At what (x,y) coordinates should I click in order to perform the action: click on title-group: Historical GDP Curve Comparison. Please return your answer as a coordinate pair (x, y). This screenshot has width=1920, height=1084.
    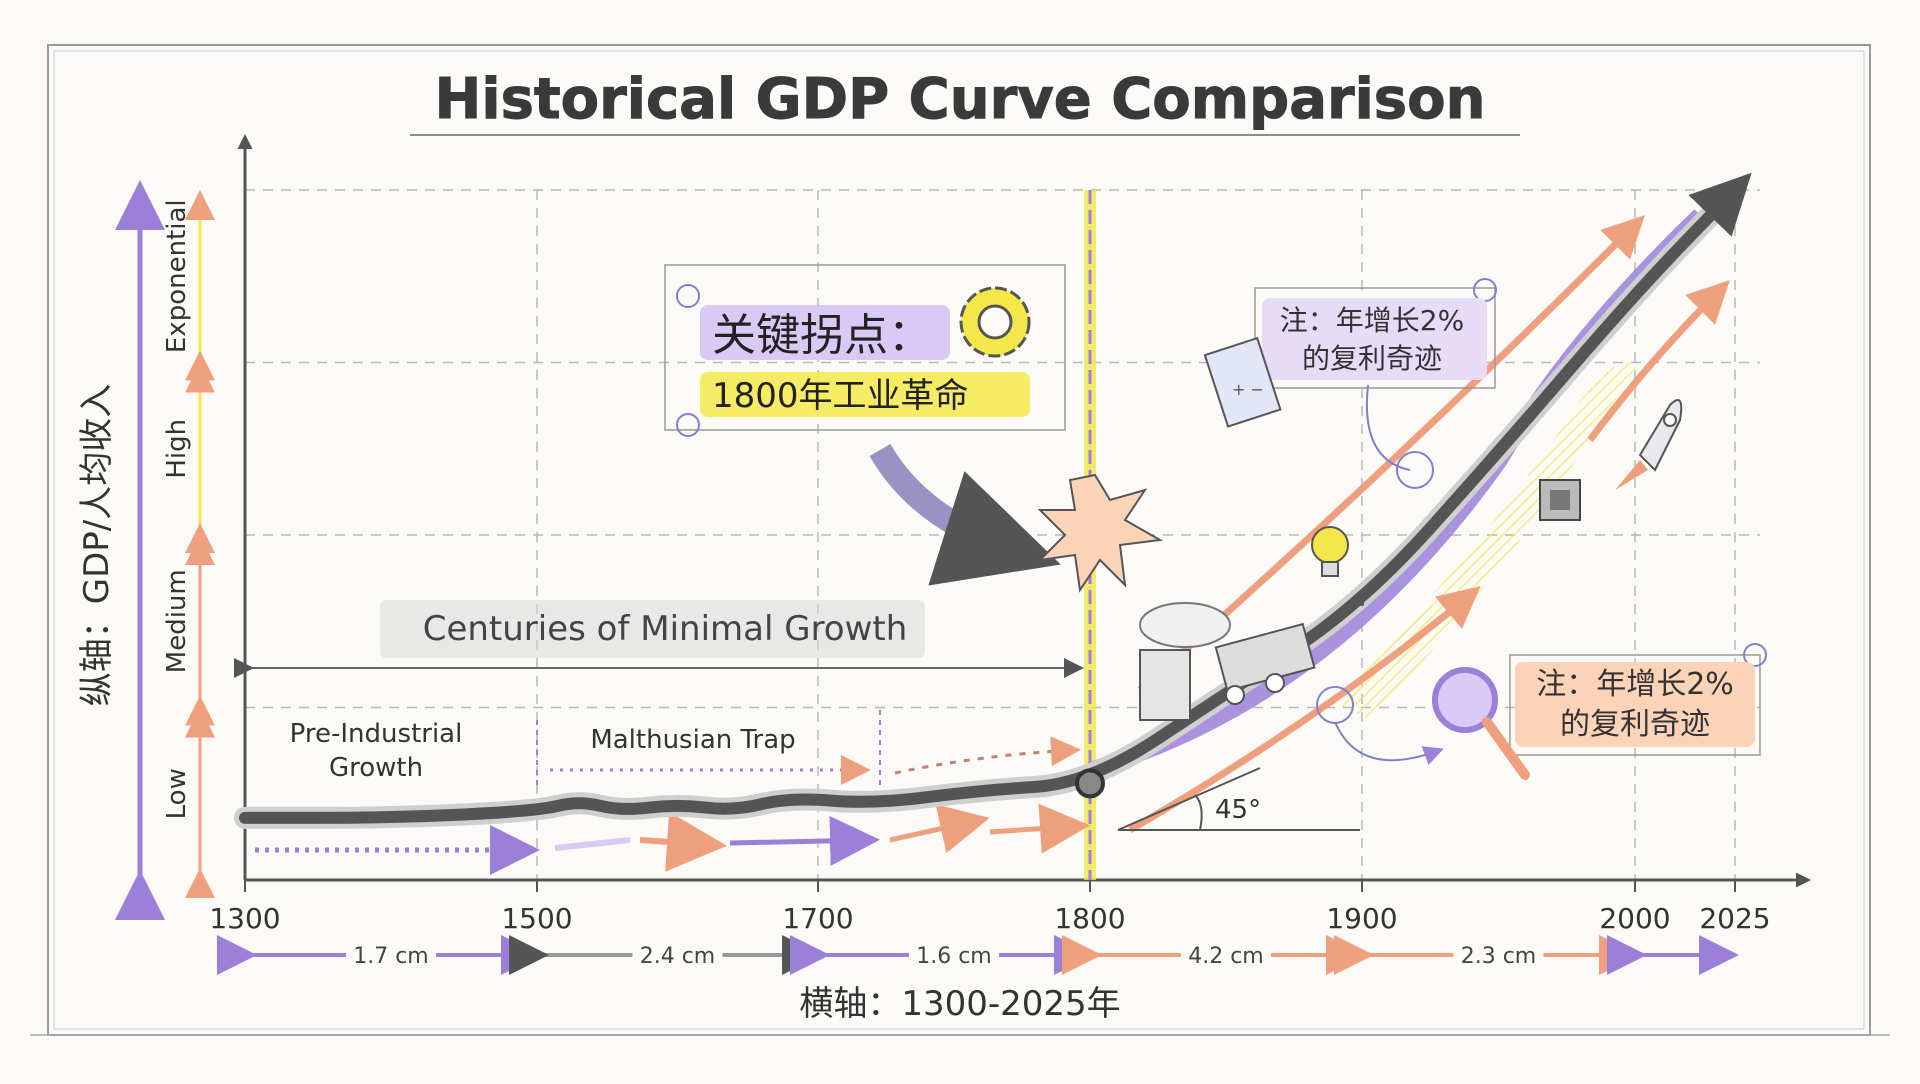
    Looking at the image, I should click on (965, 101).